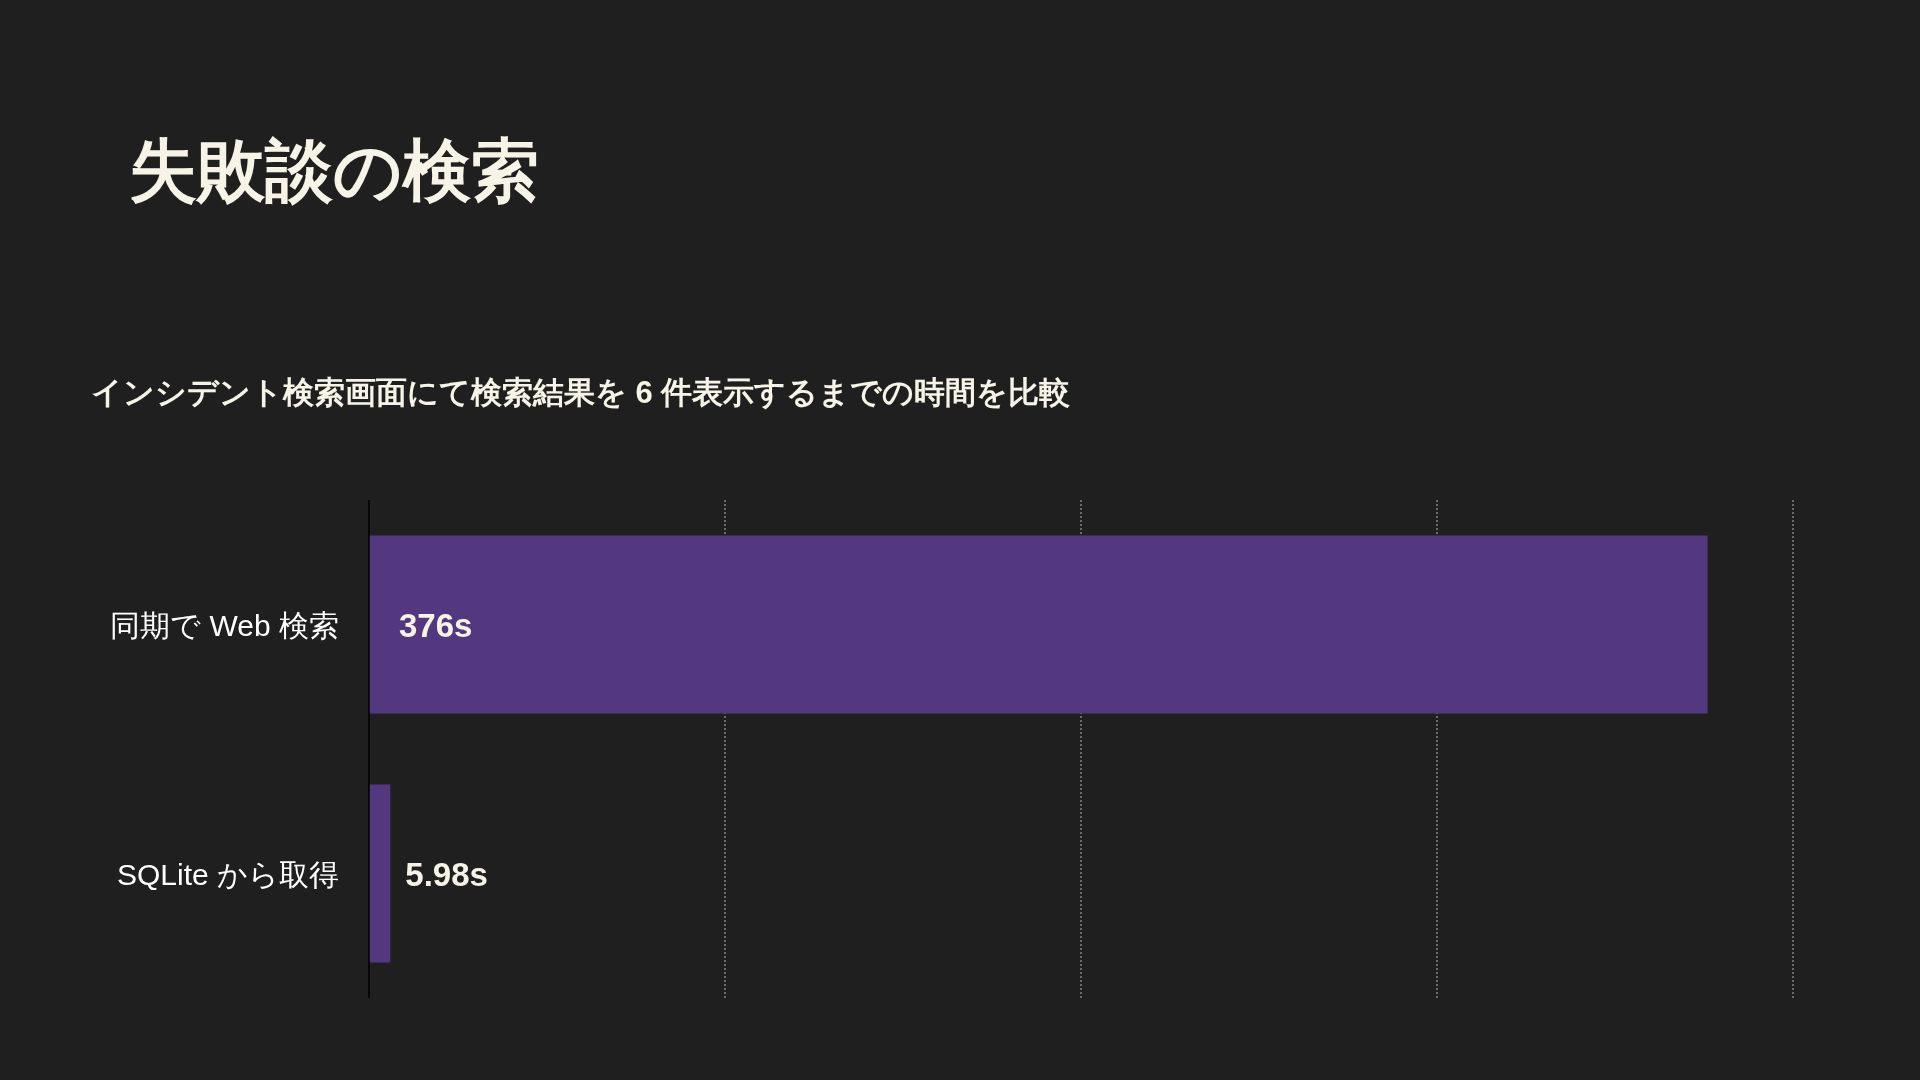 This screenshot has height=1080, width=1920. Describe the element at coordinates (436, 624) in the screenshot. I see `data-label: 376s` at that location.